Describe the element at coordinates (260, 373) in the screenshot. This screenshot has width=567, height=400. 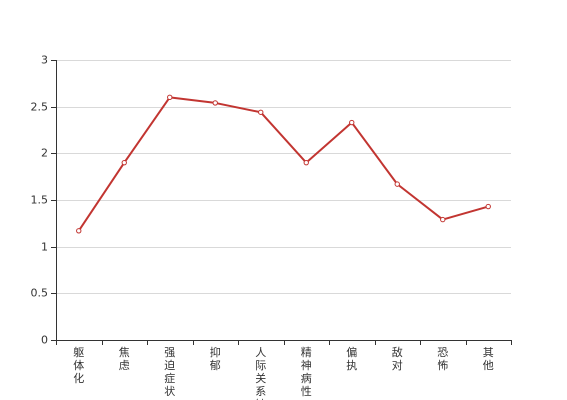
I see `x-tick-label: 人际关系敏` at that location.